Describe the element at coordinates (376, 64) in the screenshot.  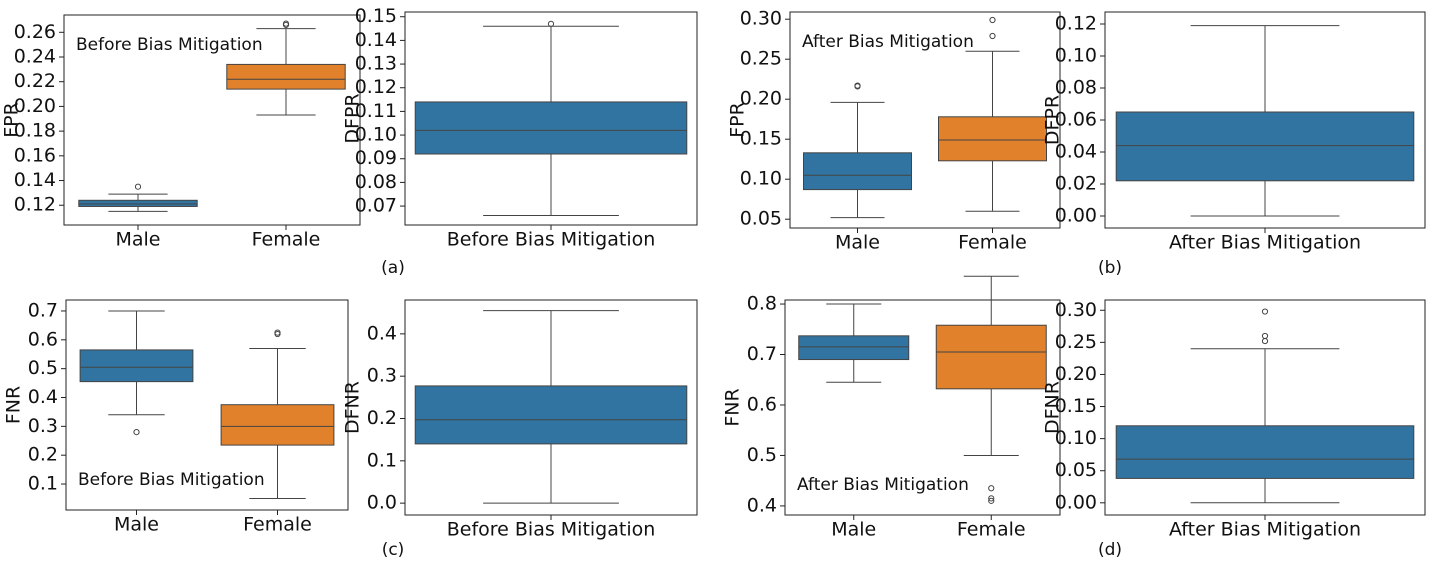
I see `y-tick-label: 0.13` at that location.